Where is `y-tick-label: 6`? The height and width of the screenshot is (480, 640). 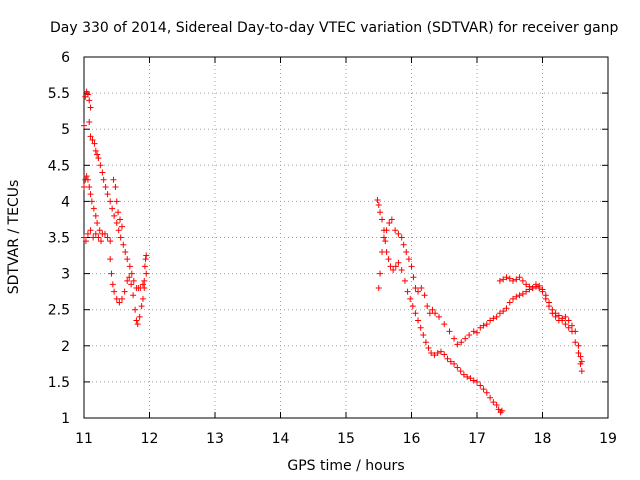 y-tick-label: 6 is located at coordinates (65, 58).